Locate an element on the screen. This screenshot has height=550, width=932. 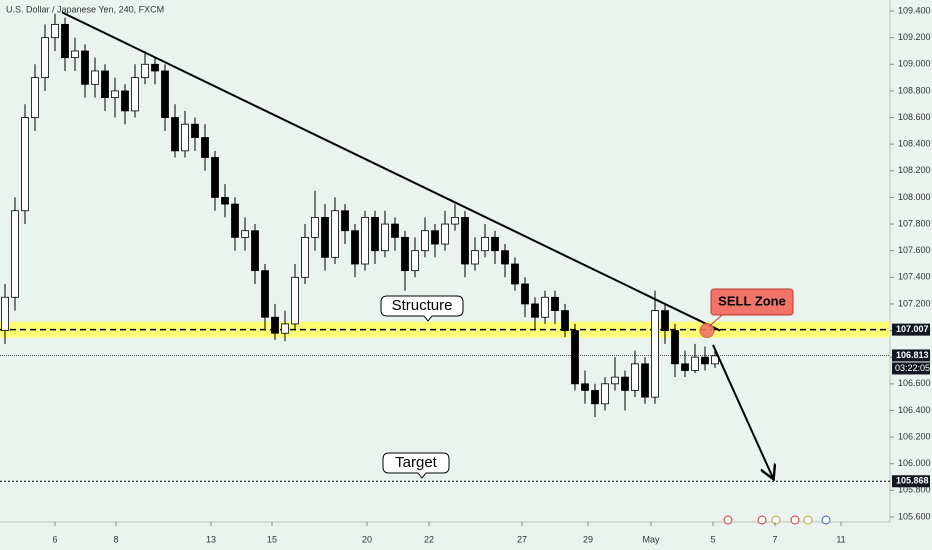
y-tick-label: 107.400 is located at coordinates (914, 277).